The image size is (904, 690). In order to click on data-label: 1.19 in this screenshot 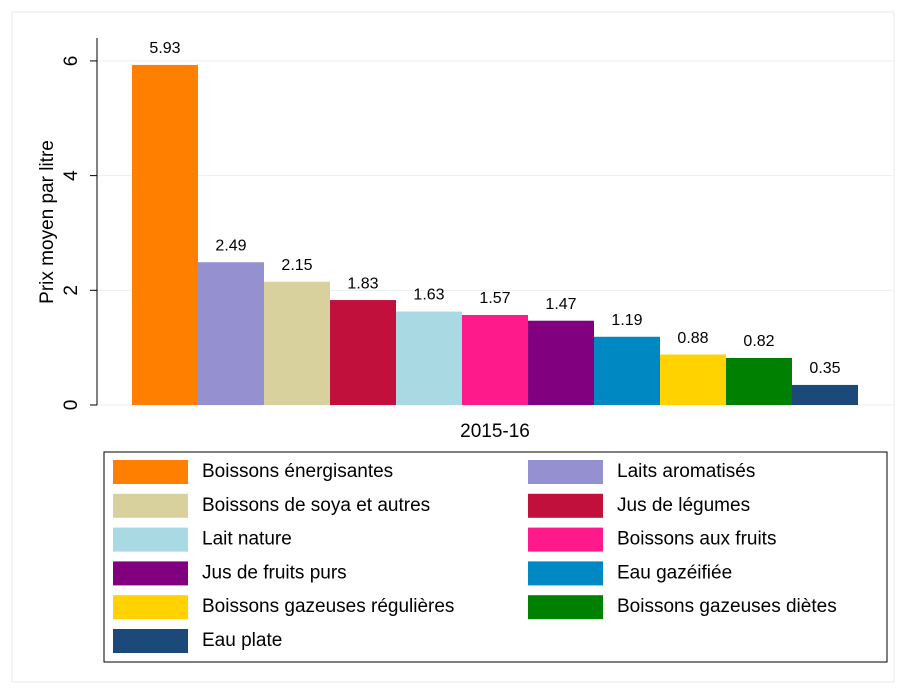, I will do `click(626, 320)`.